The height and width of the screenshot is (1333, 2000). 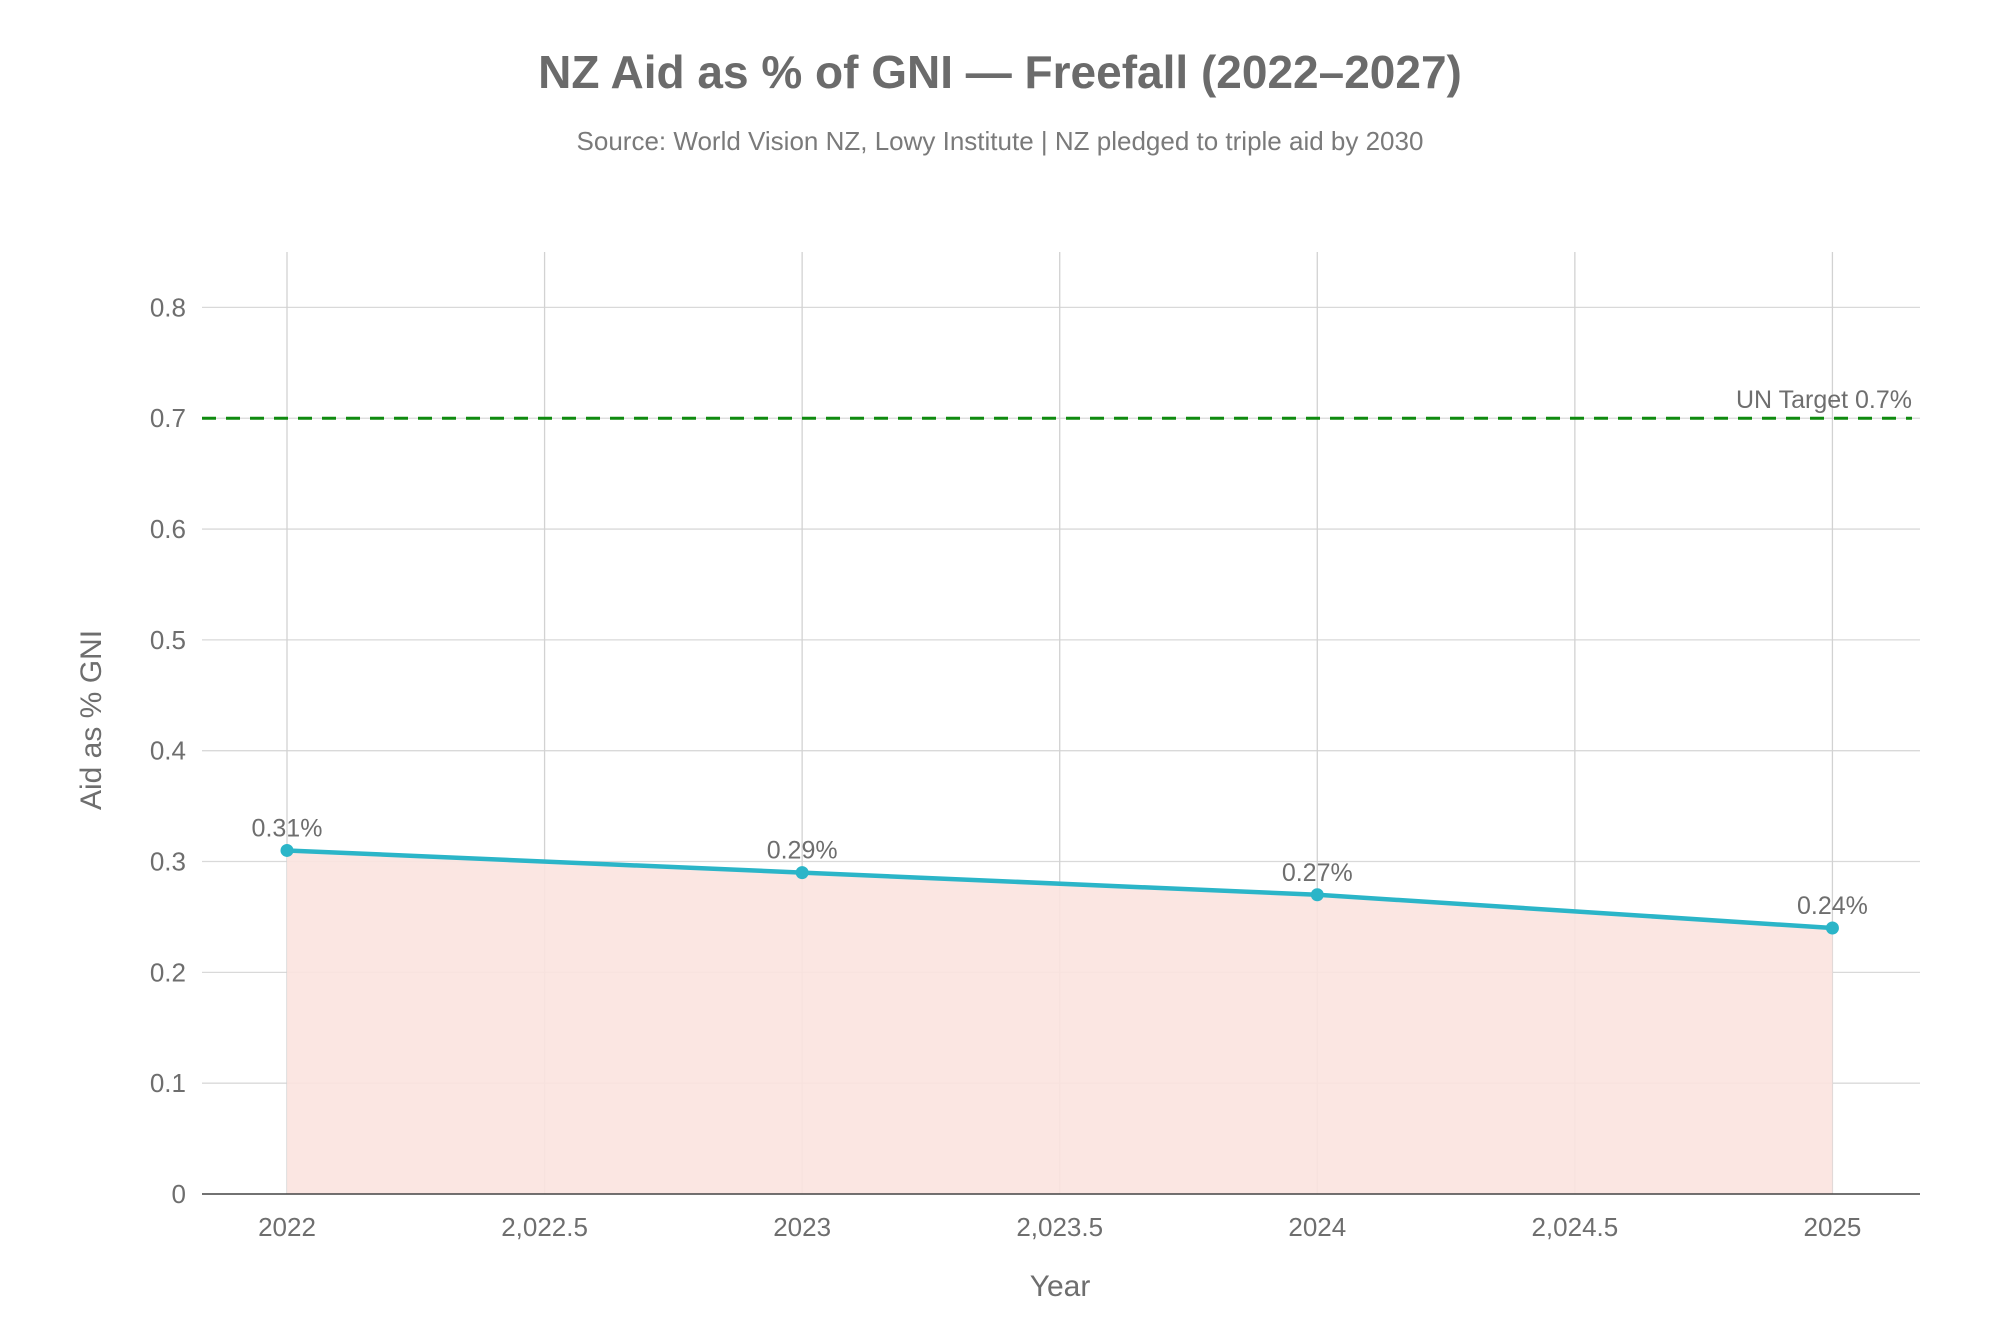 I want to click on reference-line-layer: UN Target 0.7%, so click(x=1057, y=403).